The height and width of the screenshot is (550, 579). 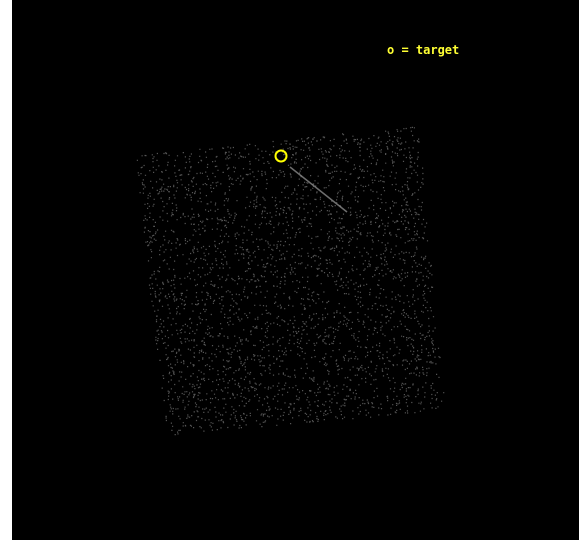 What do you see at coordinates (318, 189) in the screenshot?
I see `trail` at bounding box center [318, 189].